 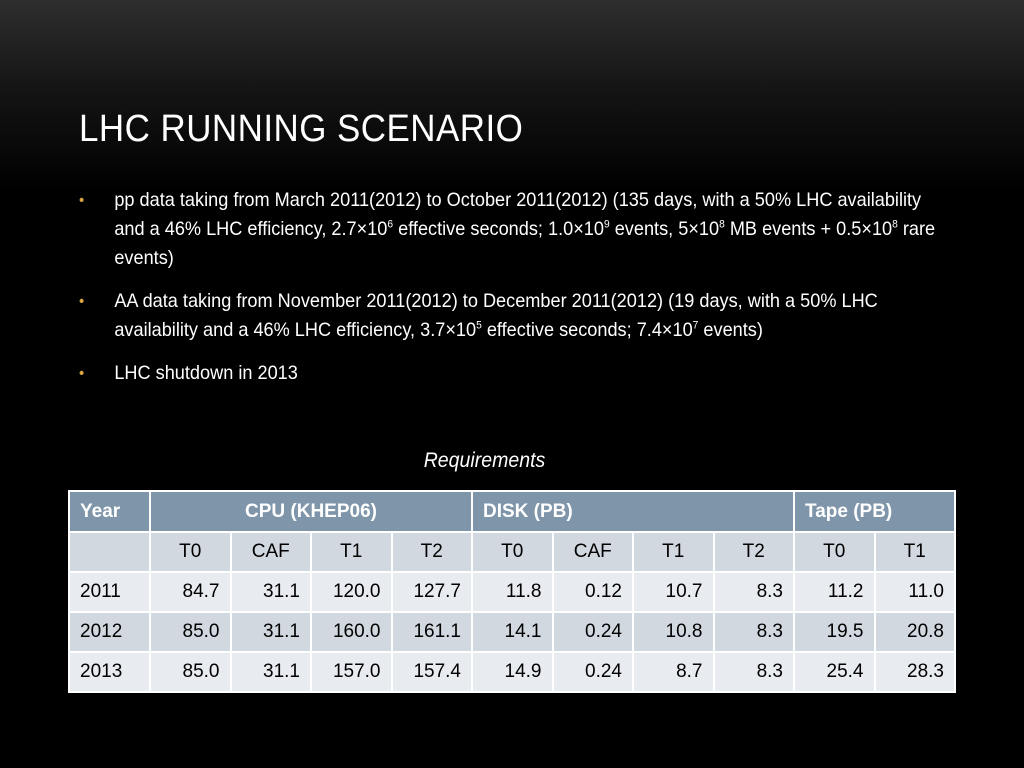 What do you see at coordinates (351, 672) in the screenshot?
I see `table-cell: 157.0` at bounding box center [351, 672].